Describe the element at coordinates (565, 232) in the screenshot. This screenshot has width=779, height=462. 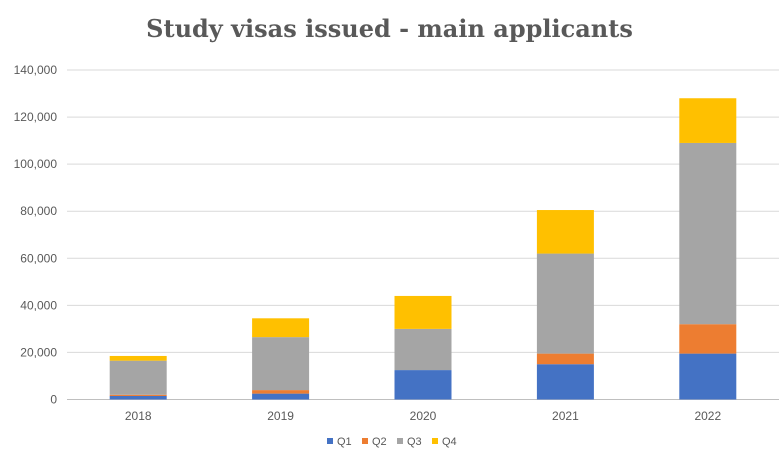
I see `bar-q4-2021` at that location.